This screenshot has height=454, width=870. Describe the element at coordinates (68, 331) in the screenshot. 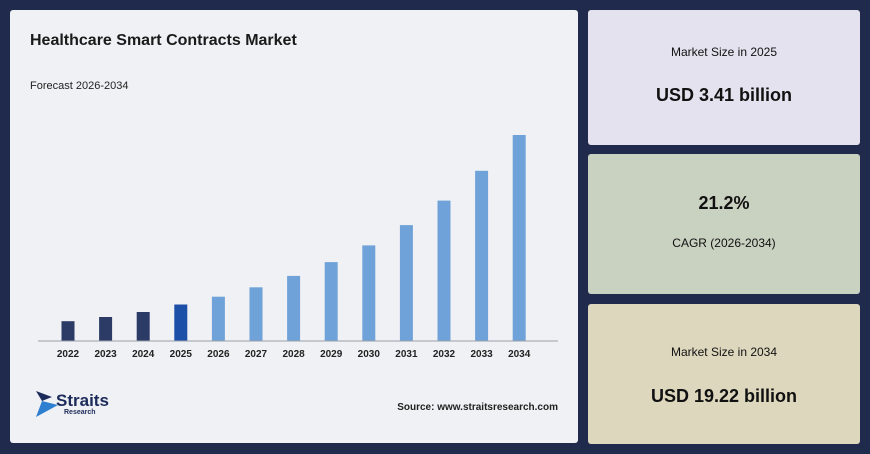

I see `bar-2022` at that location.